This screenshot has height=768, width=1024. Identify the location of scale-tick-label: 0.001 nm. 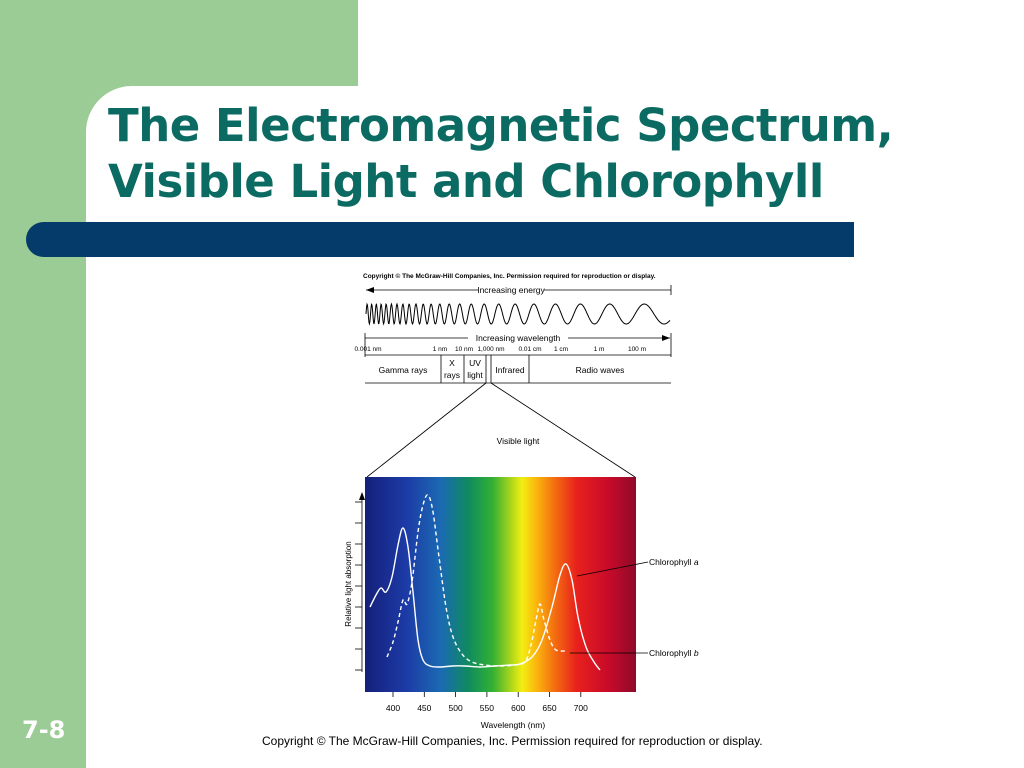
(367, 349).